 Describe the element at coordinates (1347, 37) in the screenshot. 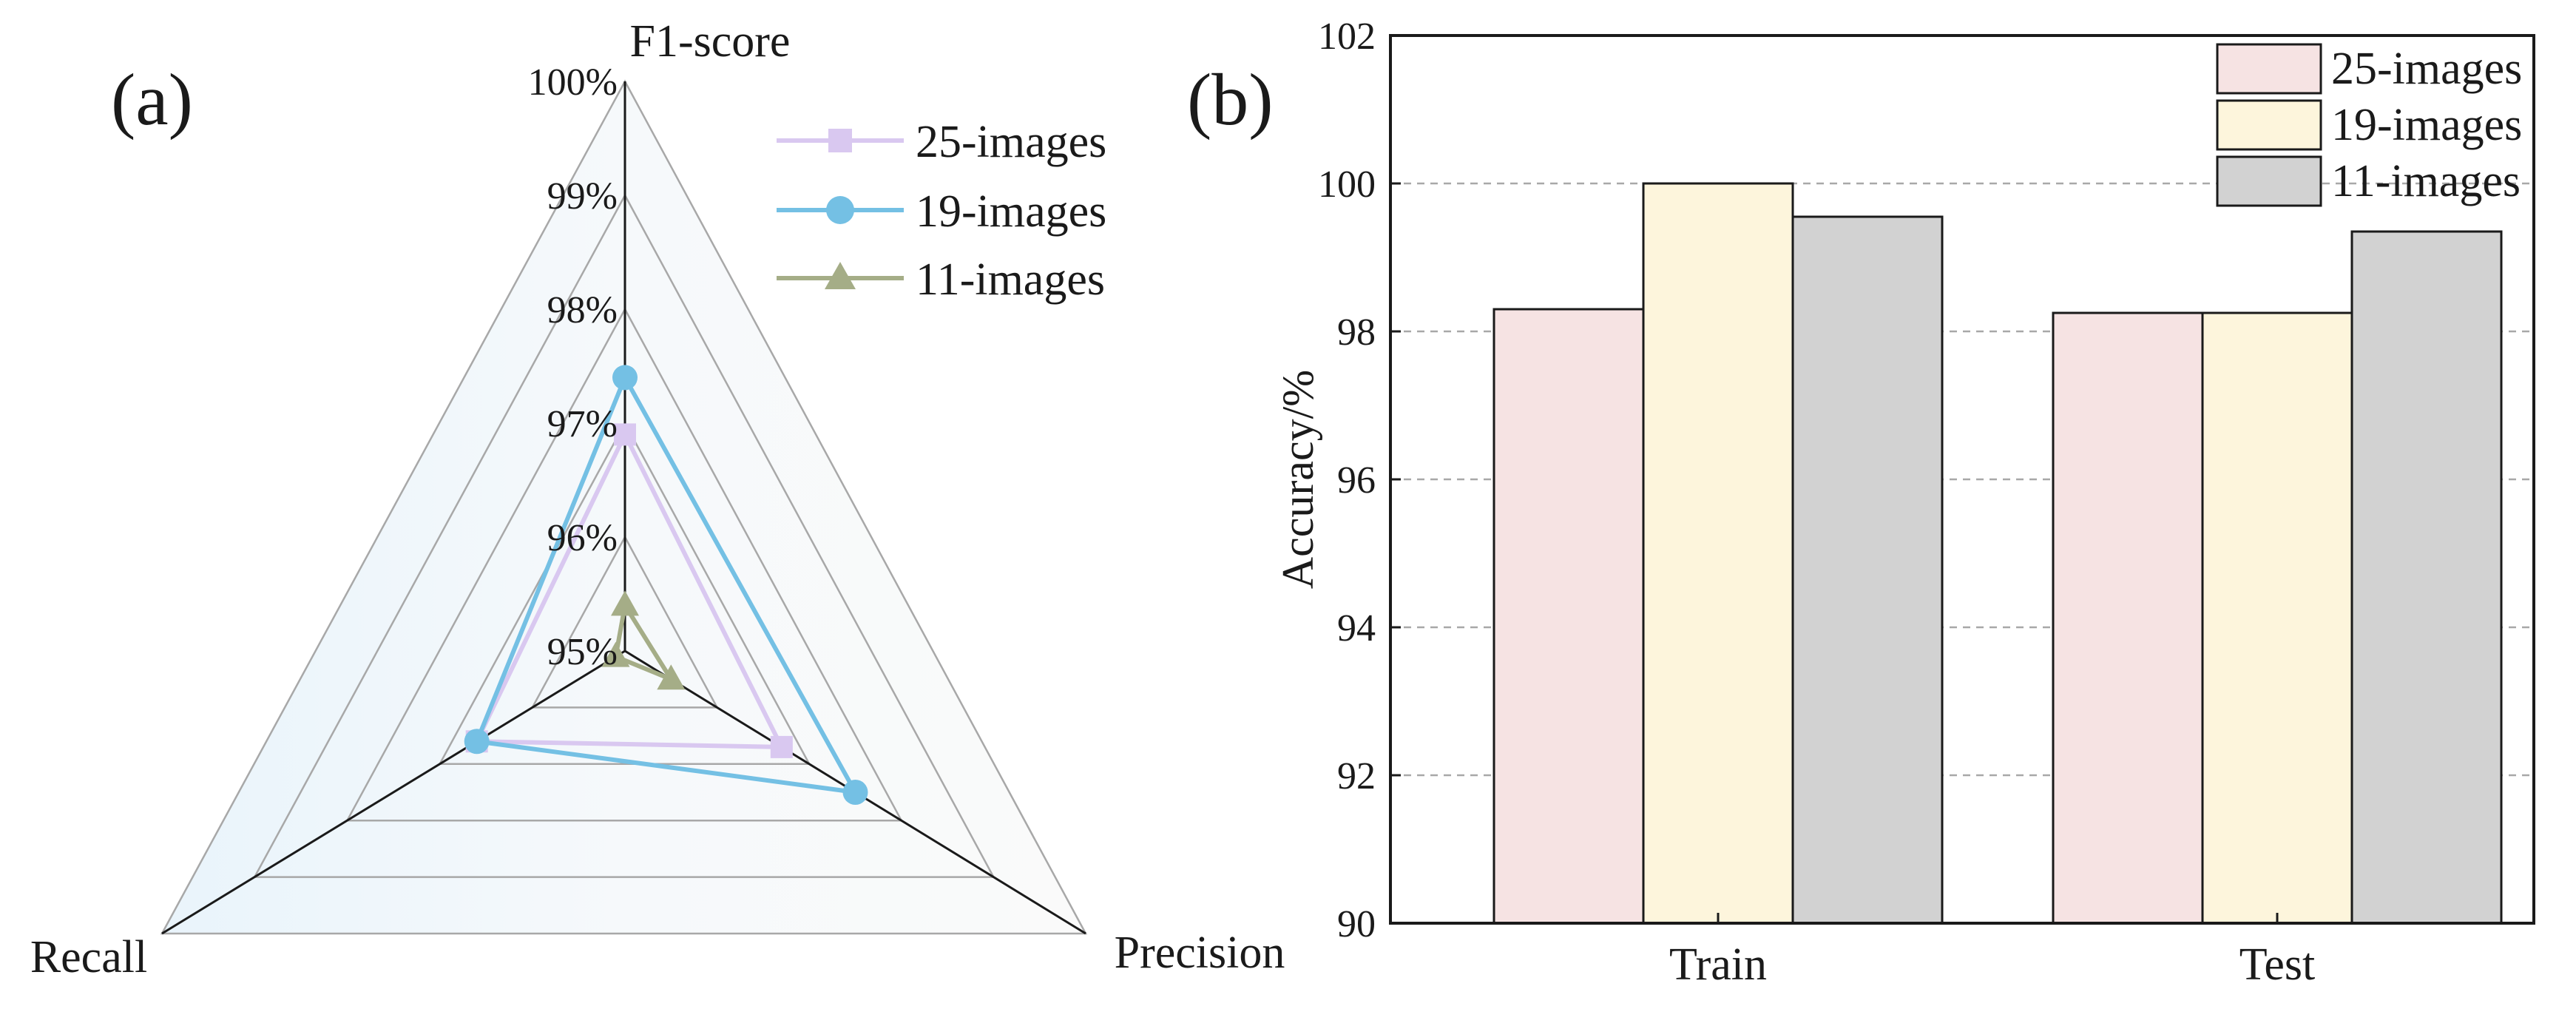

I see `y-tick-label: 102` at that location.